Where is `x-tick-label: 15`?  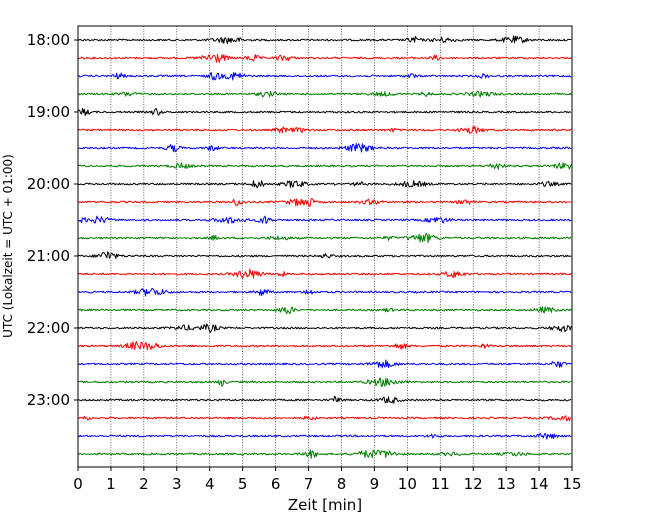
x-tick-label: 15 is located at coordinates (571, 484).